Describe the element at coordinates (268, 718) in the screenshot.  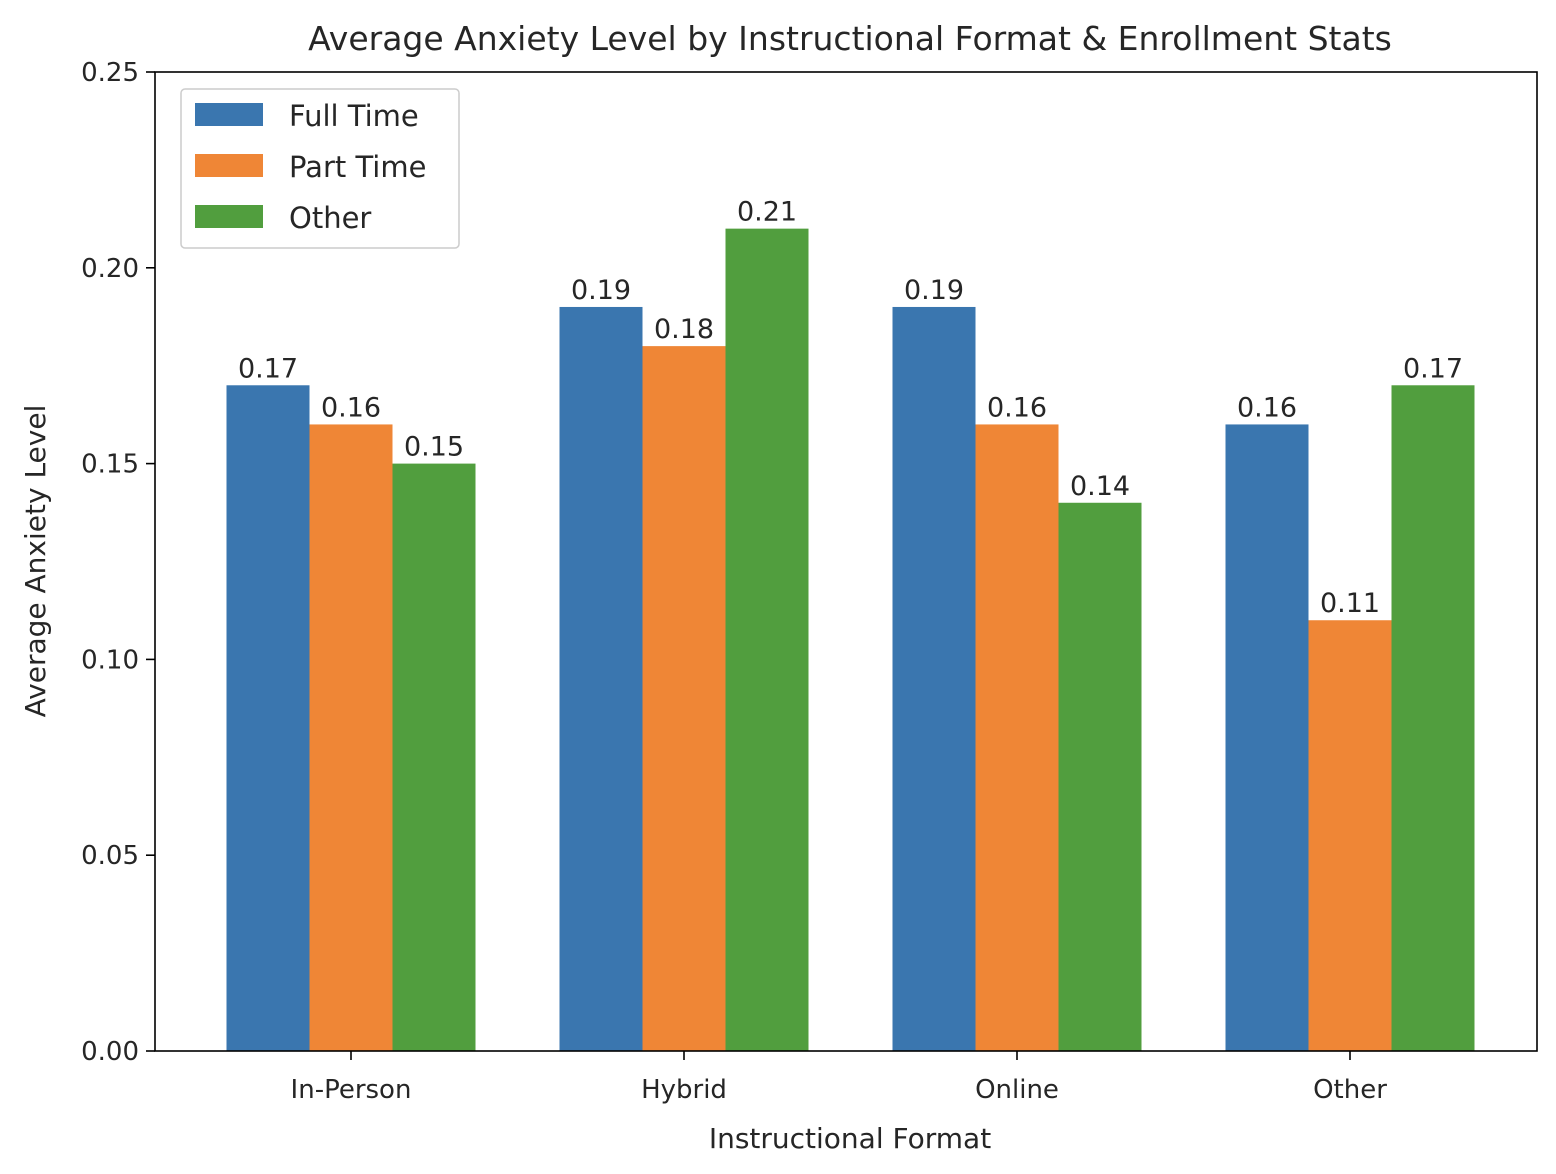
I see `bar-in-person-full-time` at that location.